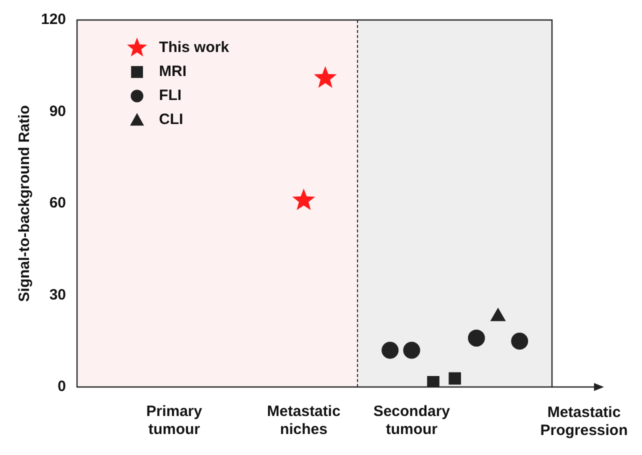 This screenshot has height=455, width=642. I want to click on y-tick-label: 120, so click(53, 19).